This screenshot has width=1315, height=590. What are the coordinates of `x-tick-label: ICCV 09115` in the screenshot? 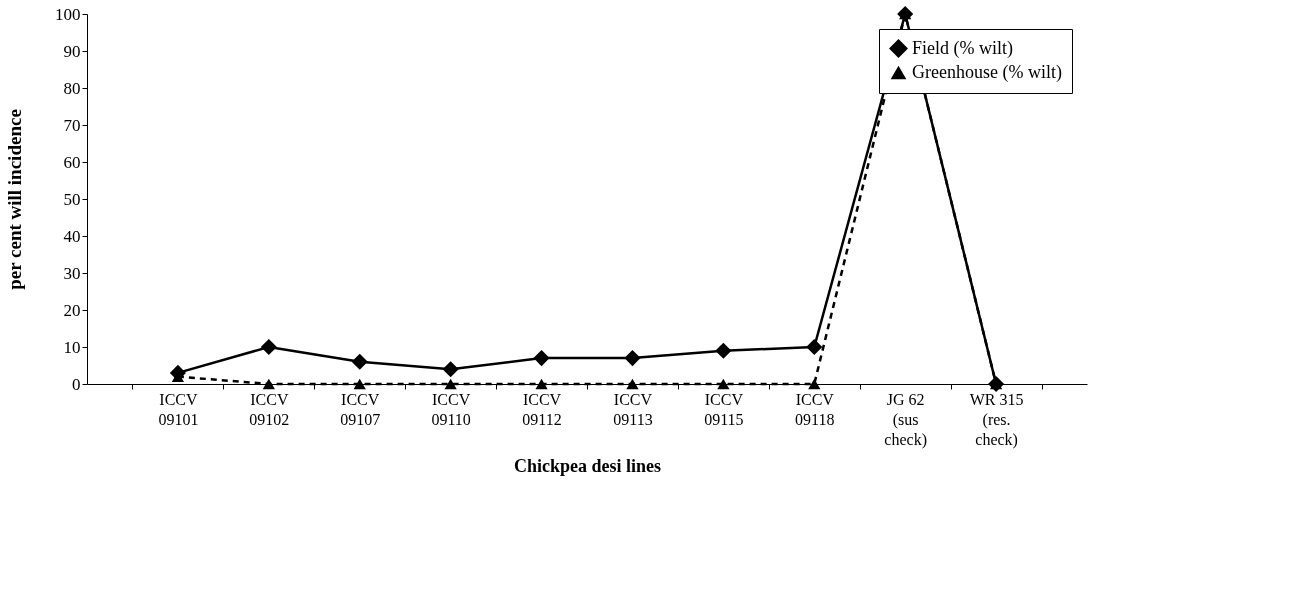 It's located at (724, 409).